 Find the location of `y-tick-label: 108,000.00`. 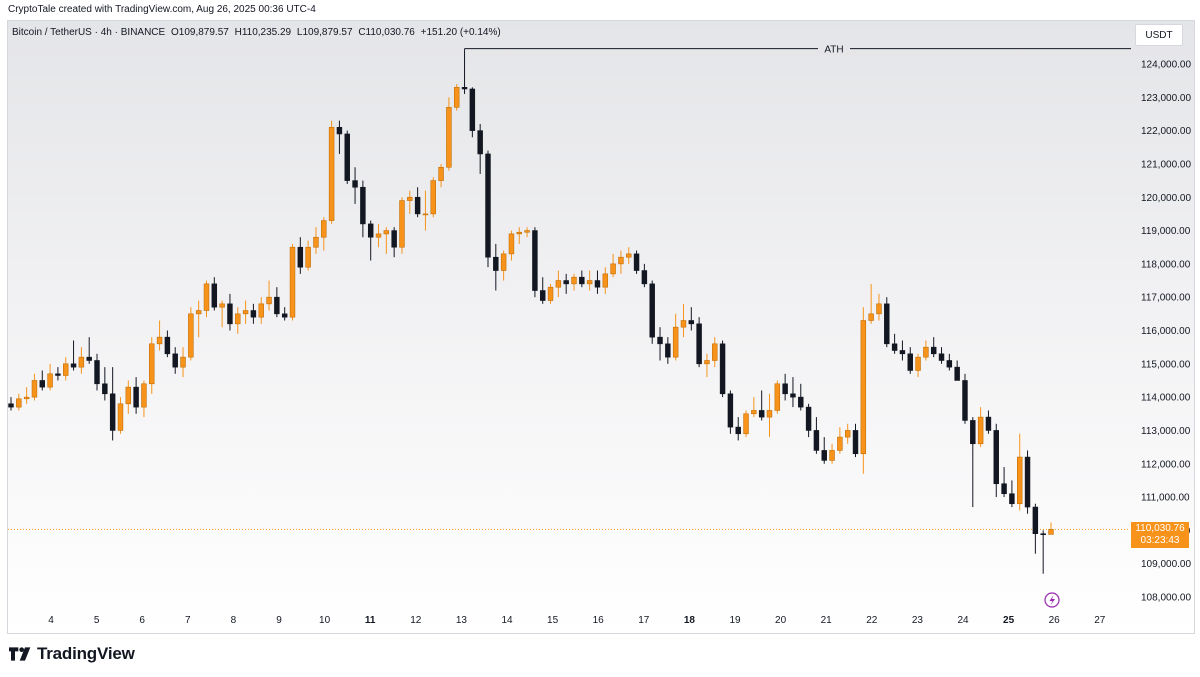

y-tick-label: 108,000.00 is located at coordinates (1166, 598).